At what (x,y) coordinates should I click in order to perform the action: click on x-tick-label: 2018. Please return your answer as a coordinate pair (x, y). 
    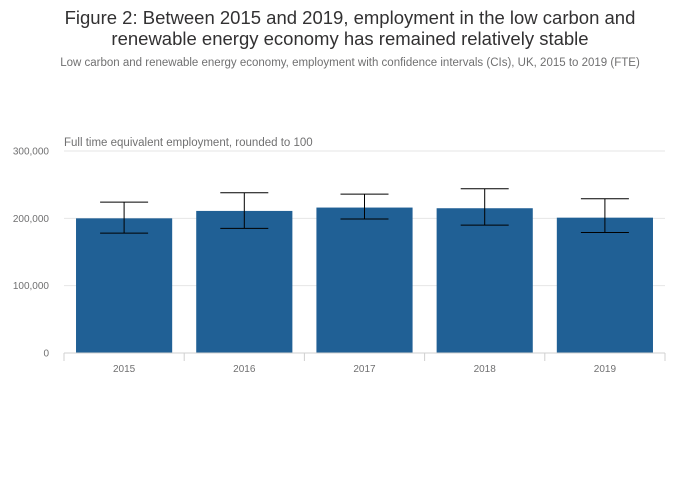
    Looking at the image, I should click on (485, 369).